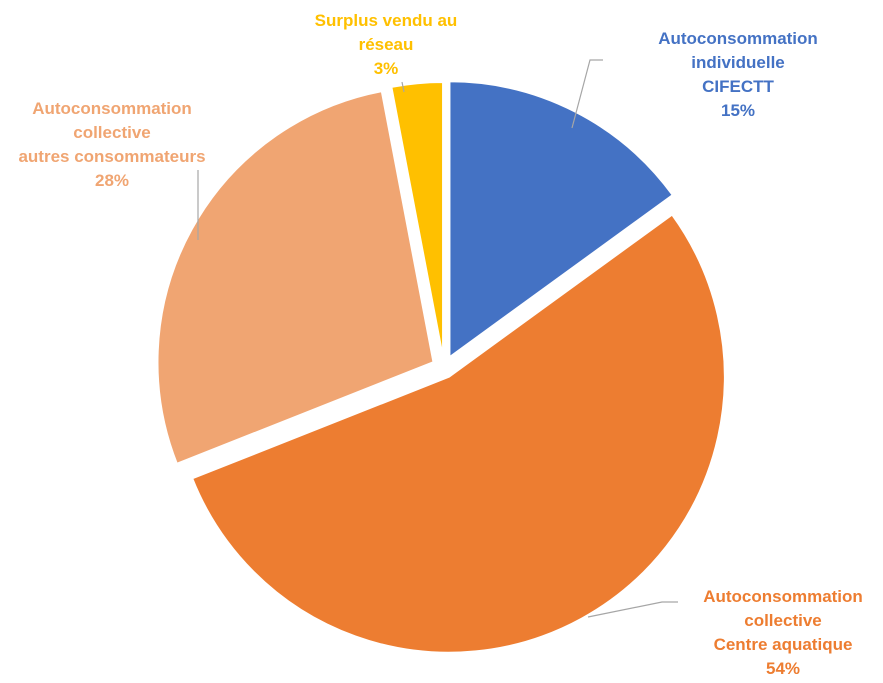  What do you see at coordinates (587, 94) in the screenshot?
I see `leader-line-cifectt` at bounding box center [587, 94].